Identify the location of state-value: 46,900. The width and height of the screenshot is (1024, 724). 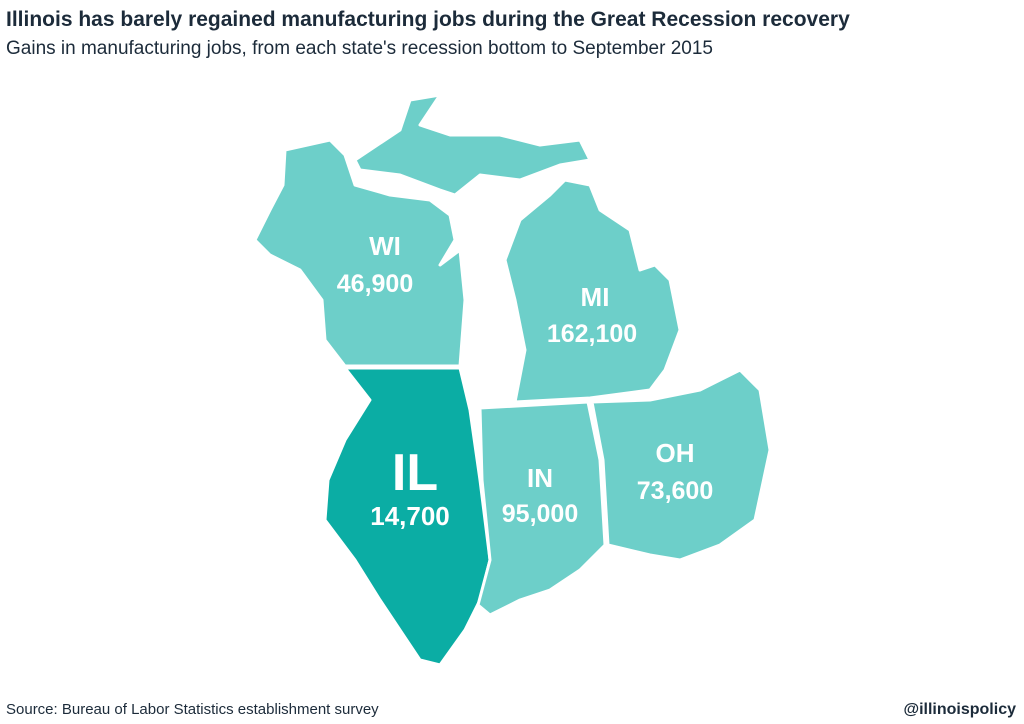
(375, 284).